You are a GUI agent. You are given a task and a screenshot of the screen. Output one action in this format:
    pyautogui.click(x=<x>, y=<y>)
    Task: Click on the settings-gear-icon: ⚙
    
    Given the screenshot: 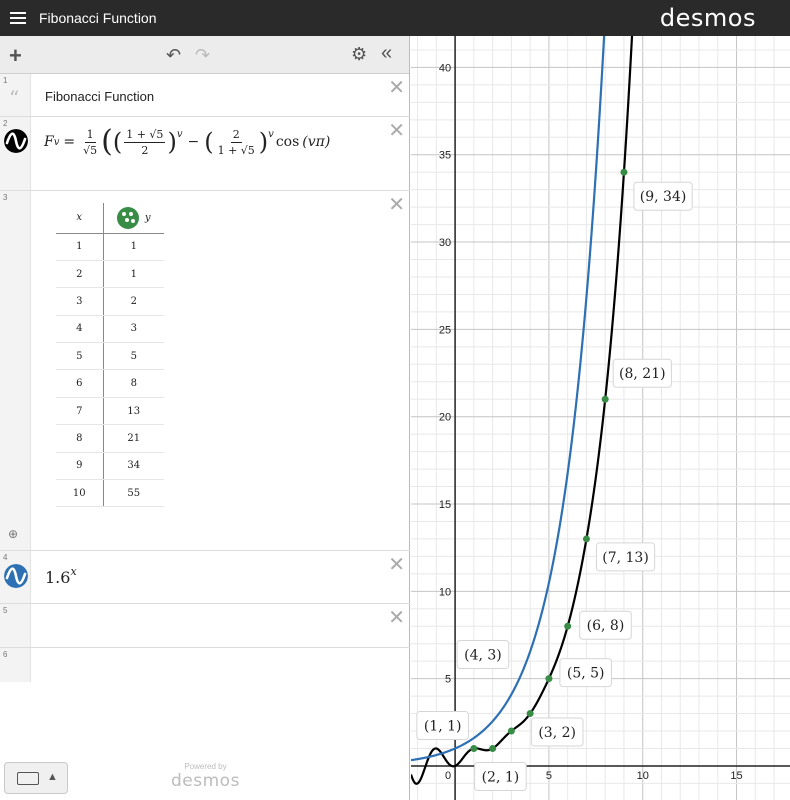 What is the action you would take?
    pyautogui.click(x=359, y=54)
    